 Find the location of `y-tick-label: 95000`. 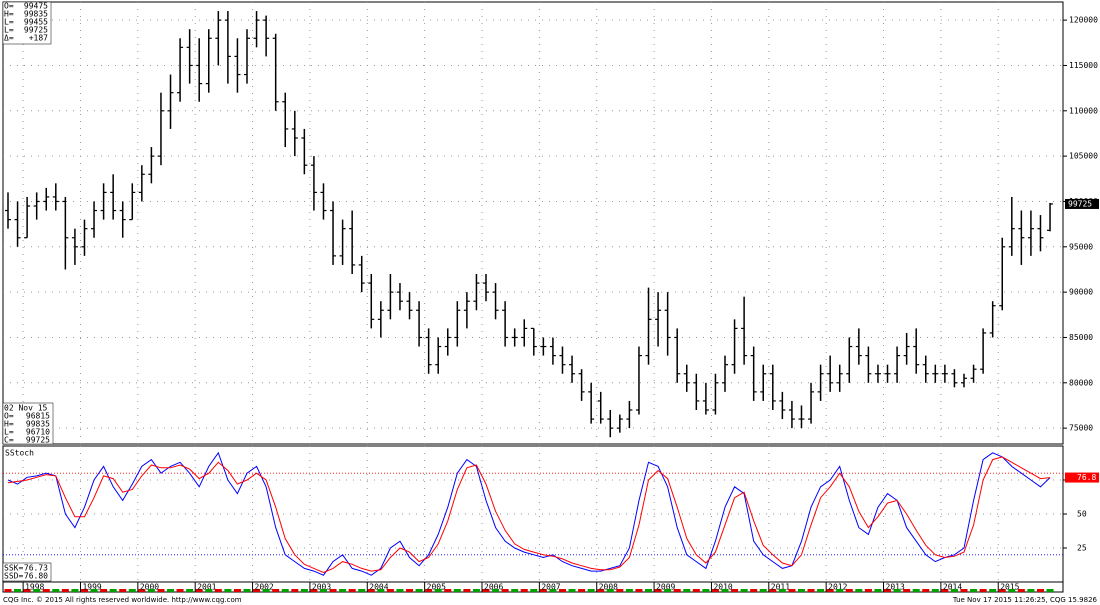

y-tick-label: 95000 is located at coordinates (1081, 246).